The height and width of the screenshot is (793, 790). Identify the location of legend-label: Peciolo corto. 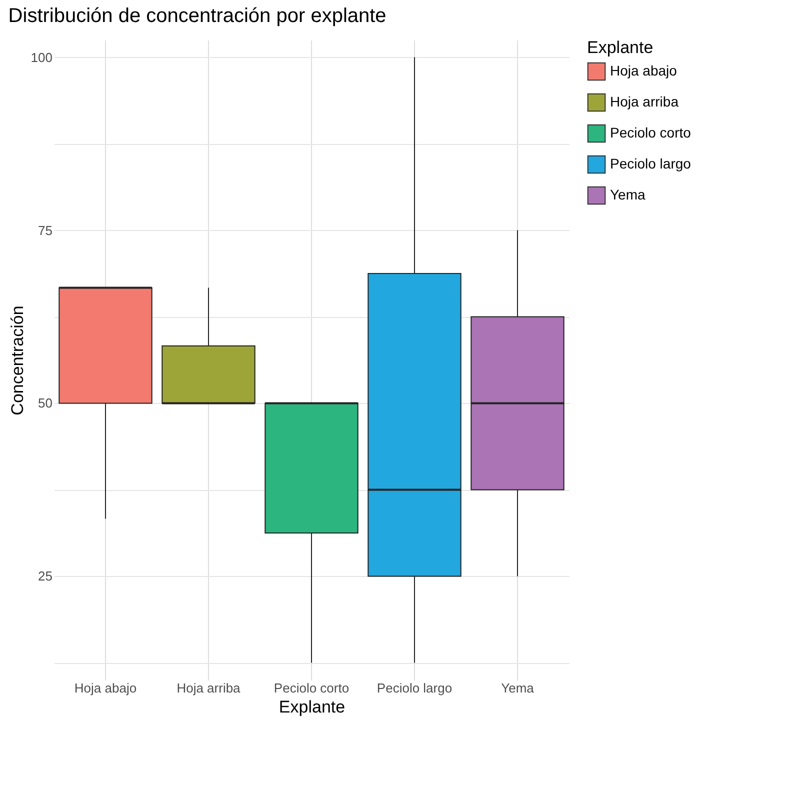
(651, 132).